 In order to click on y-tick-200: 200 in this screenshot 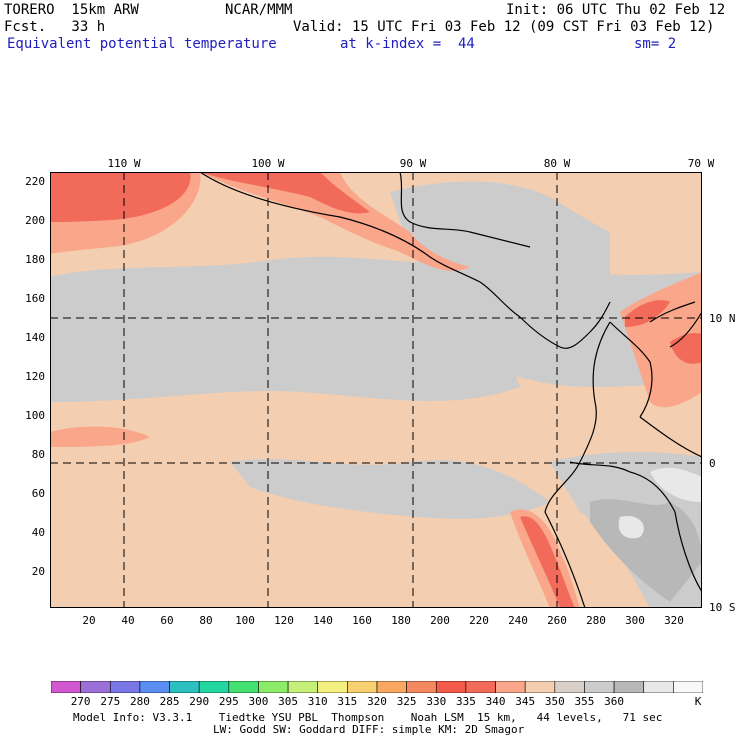, I will do `click(35, 220)`.